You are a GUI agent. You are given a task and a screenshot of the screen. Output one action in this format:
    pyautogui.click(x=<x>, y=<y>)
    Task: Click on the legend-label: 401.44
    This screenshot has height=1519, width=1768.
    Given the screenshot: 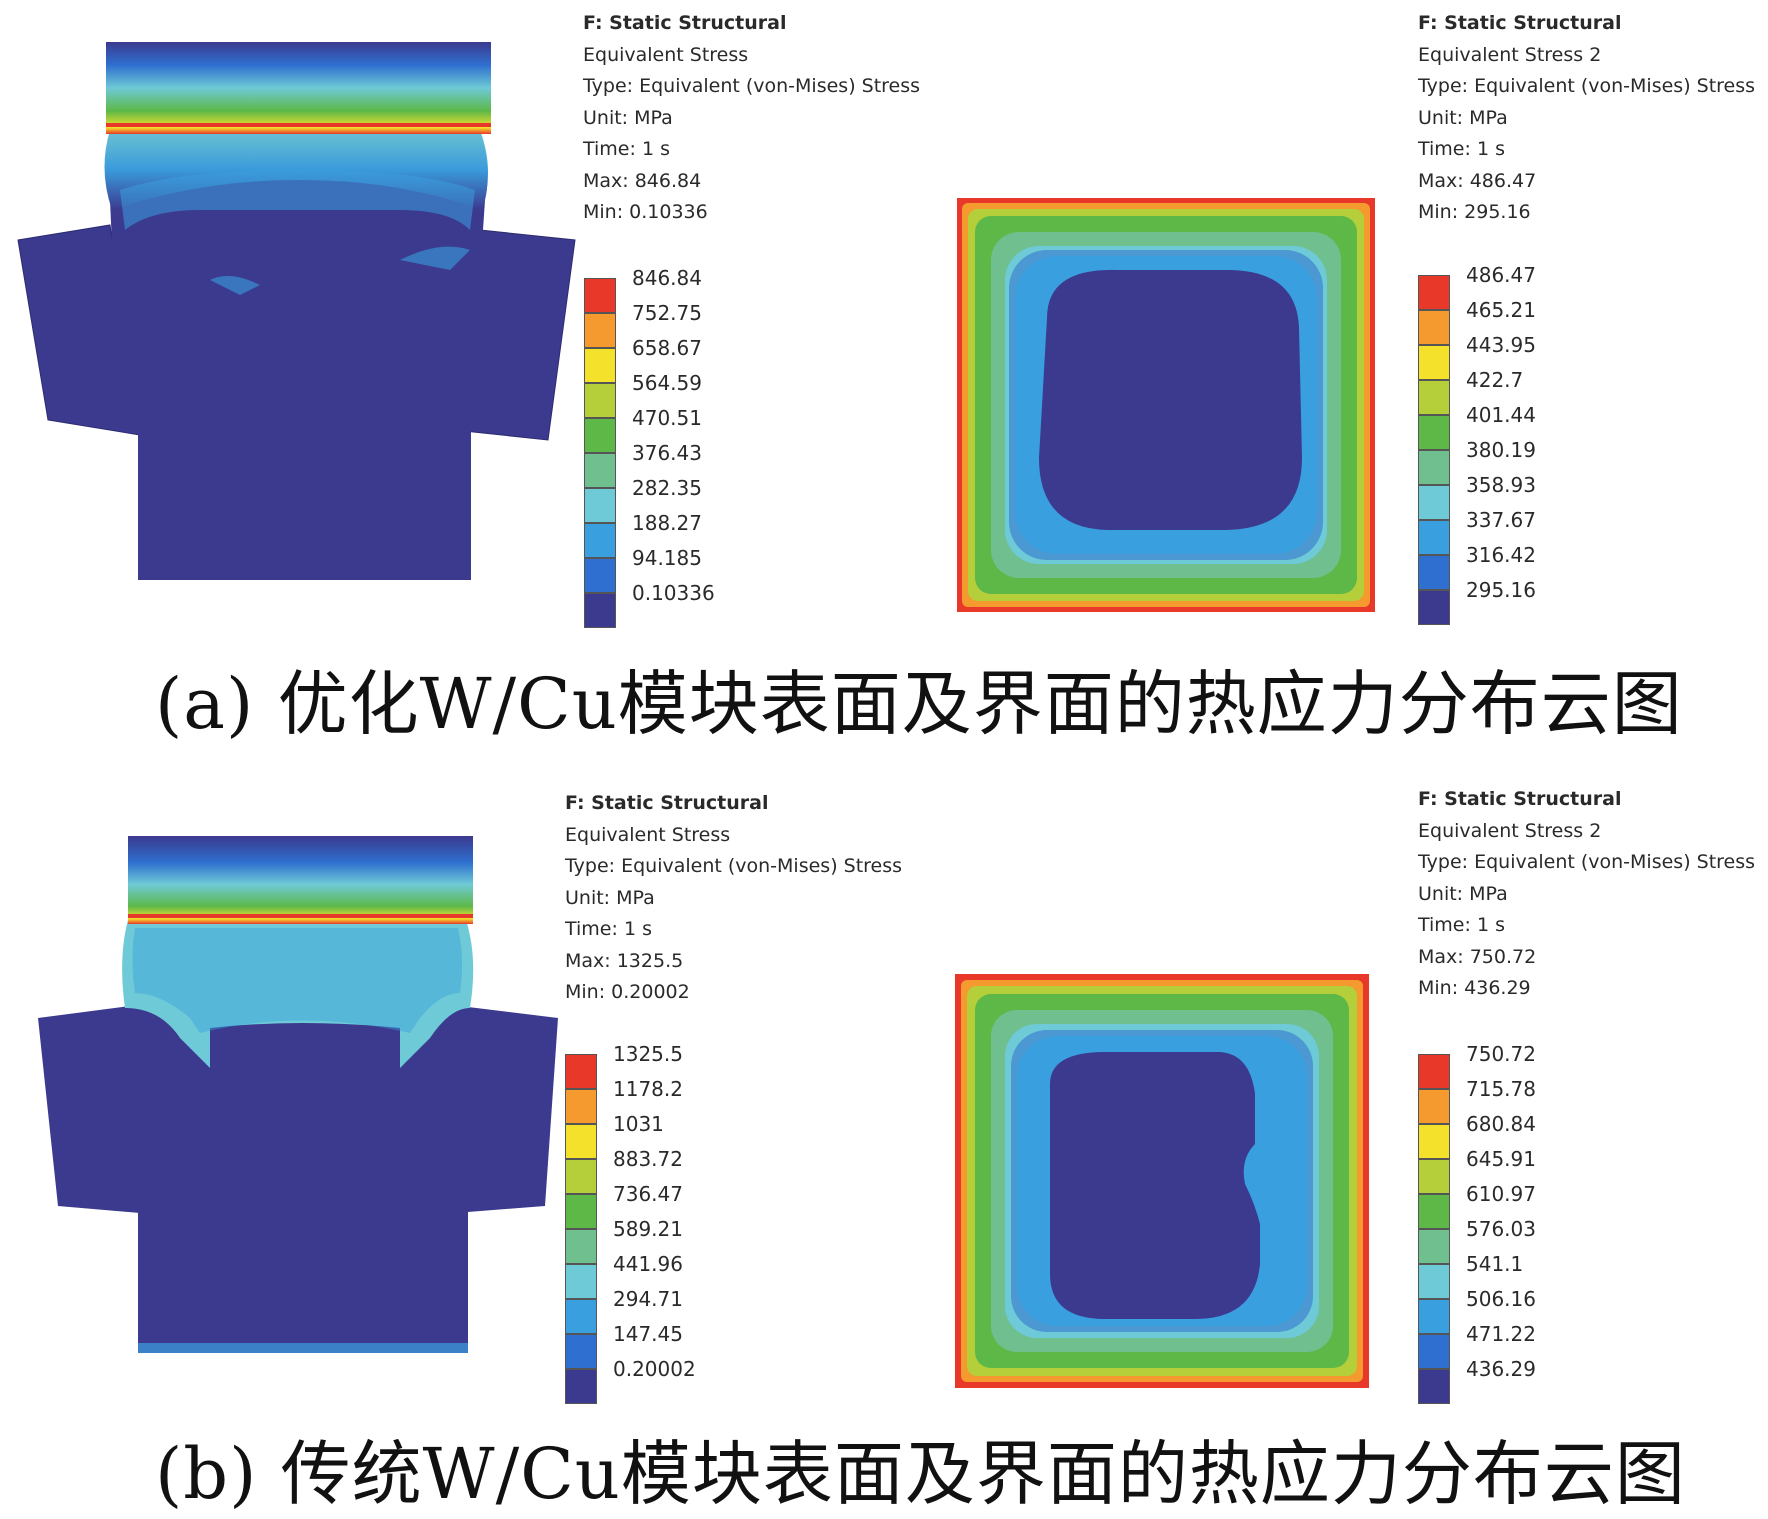 What is the action you would take?
    pyautogui.click(x=1501, y=415)
    